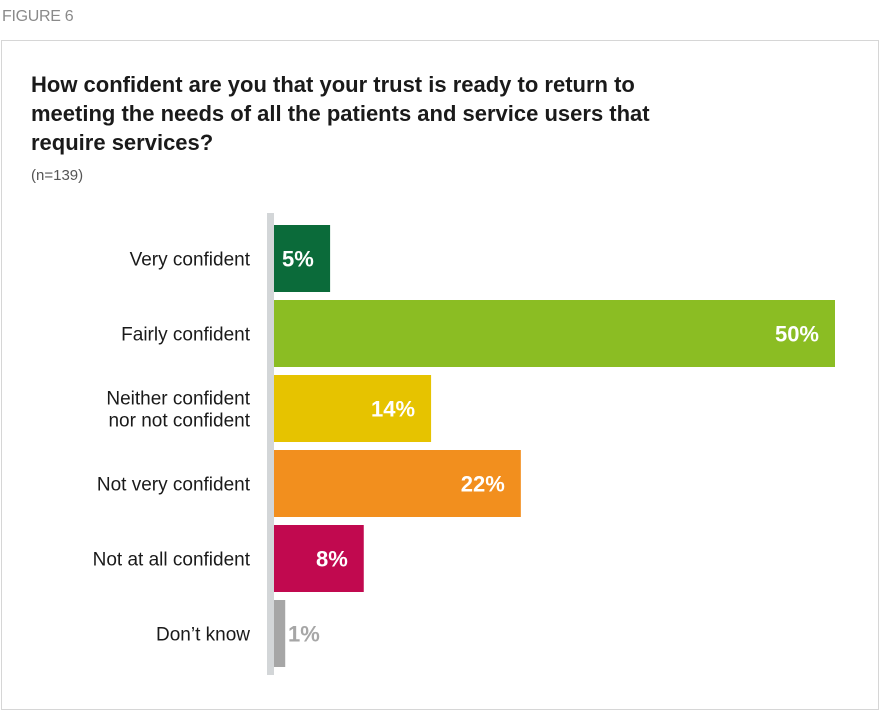 This screenshot has height=712, width=882. Describe the element at coordinates (797, 334) in the screenshot. I see `value-label: 50%` at that location.